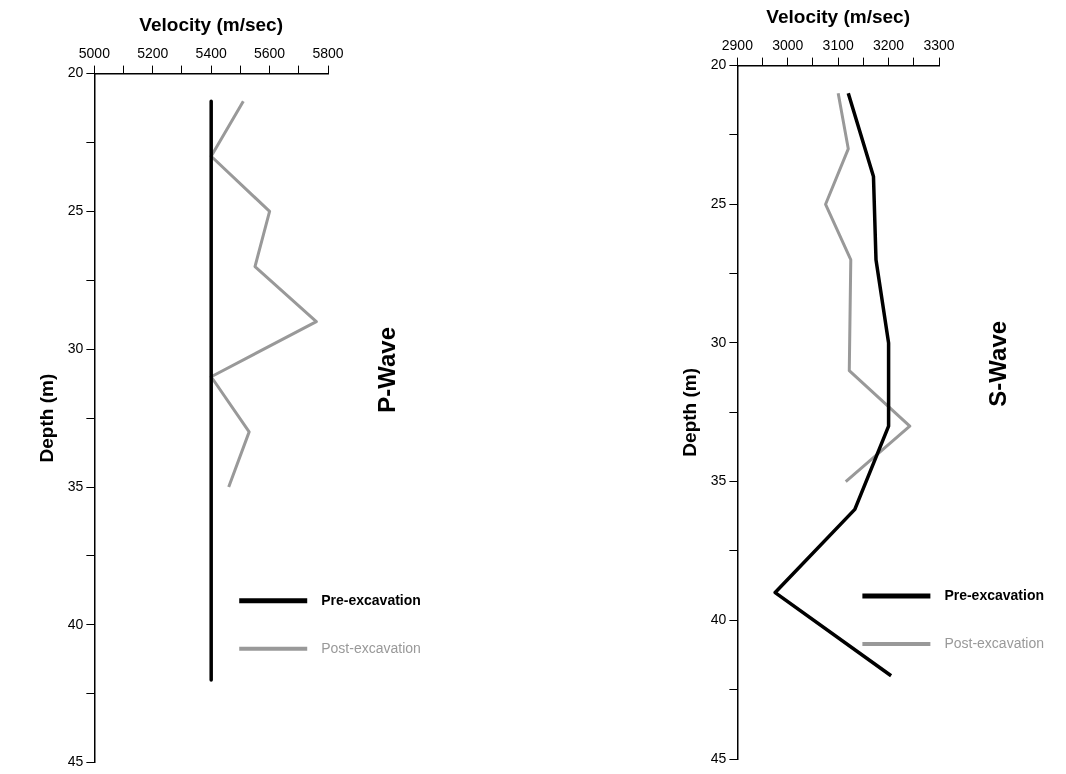 Image resolution: width=1066 pixels, height=774 pixels. Describe the element at coordinates (386, 369) in the screenshot. I see `text: P-Wave` at that location.